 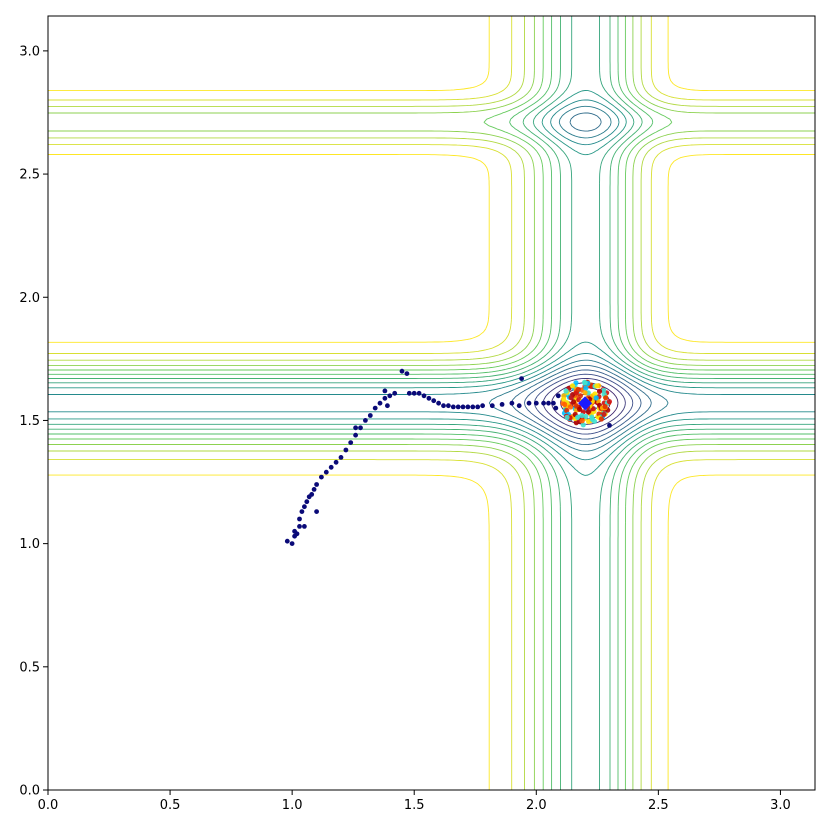 I want to click on x-axis: 0.0 0.5 1.0 1.5 2.0 2.5 3.0, so click(x=414, y=801).